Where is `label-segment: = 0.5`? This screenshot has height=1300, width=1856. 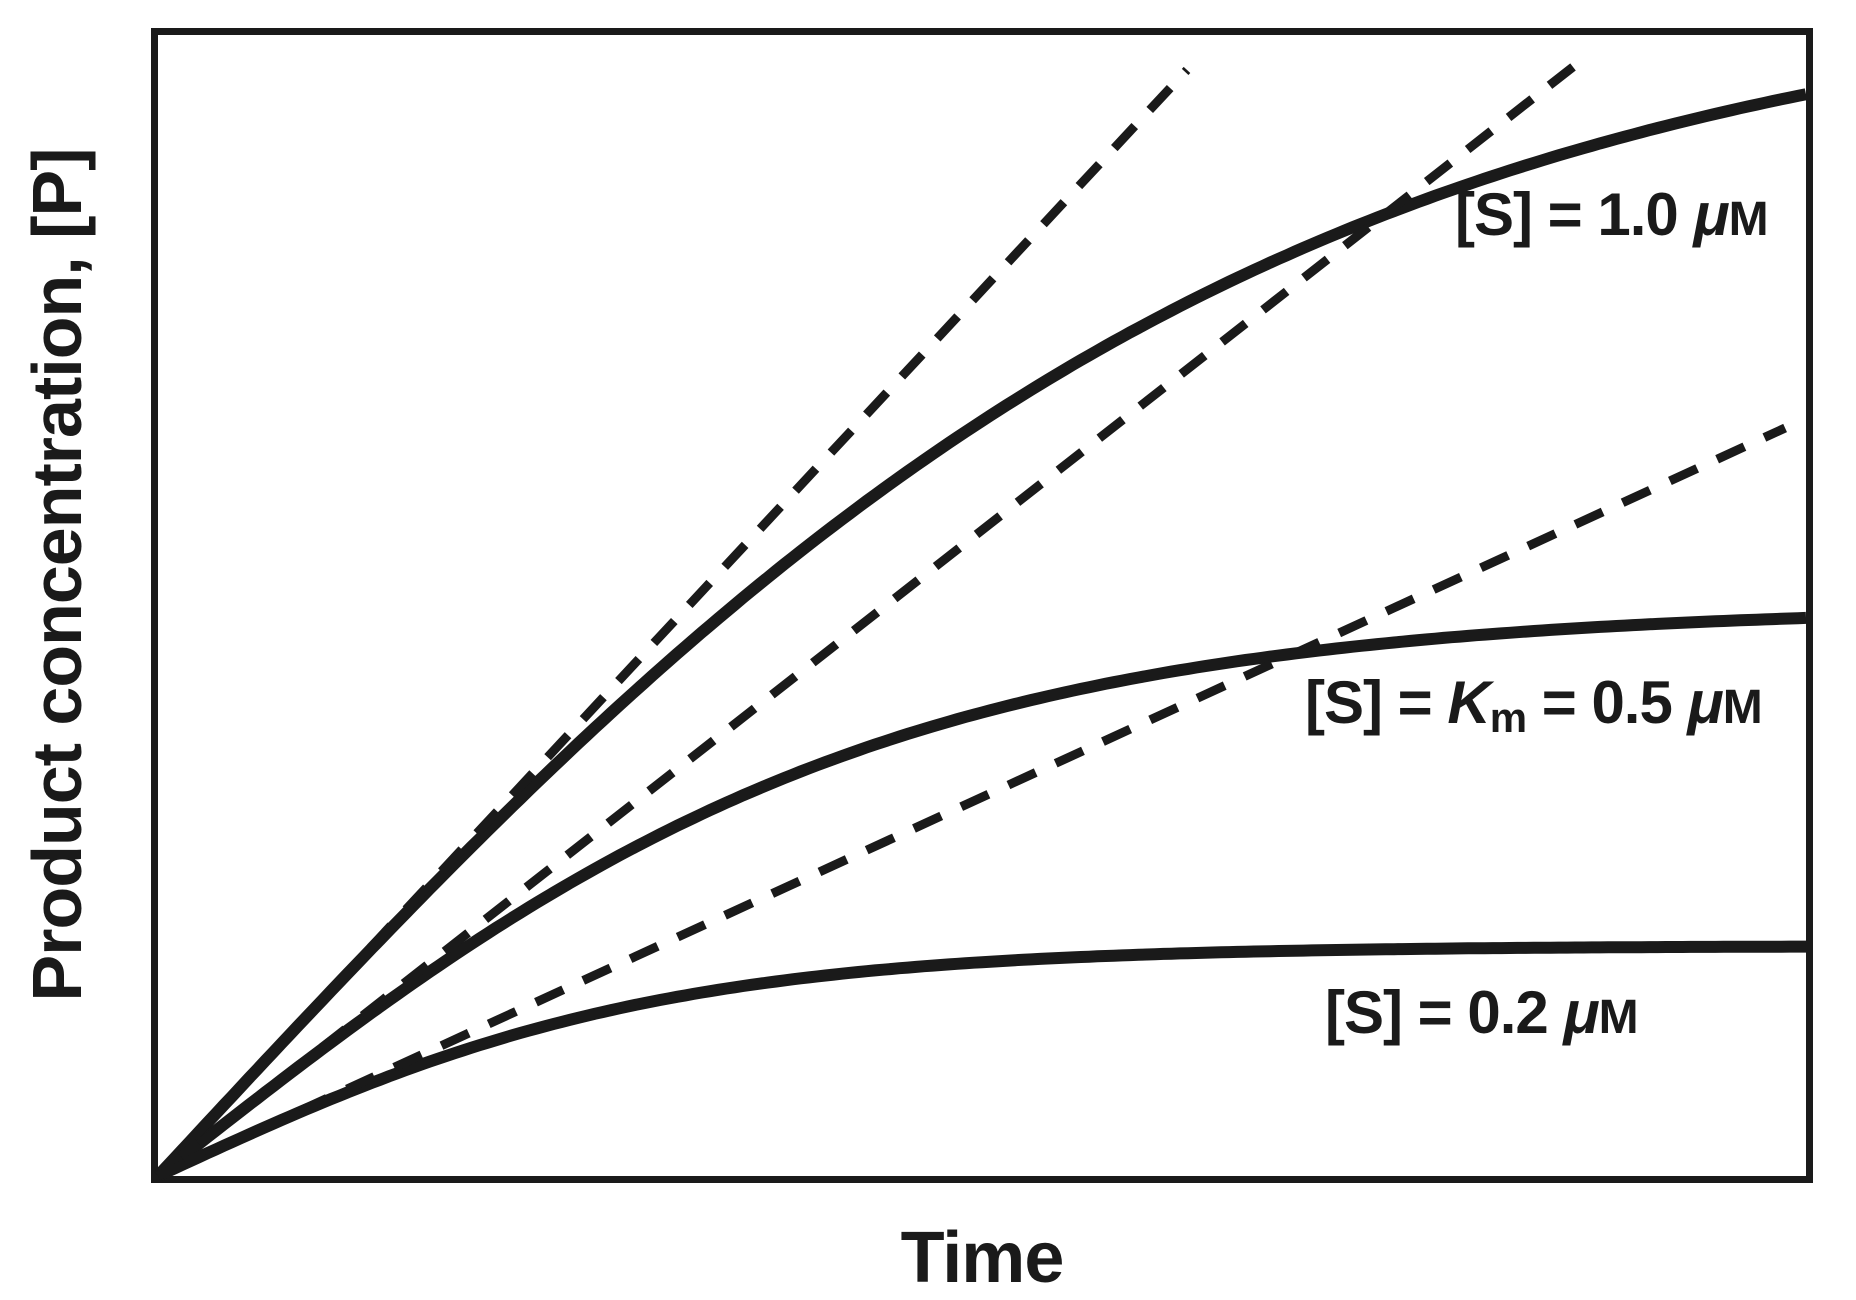 label-segment: = 0.5 is located at coordinates (1607, 702).